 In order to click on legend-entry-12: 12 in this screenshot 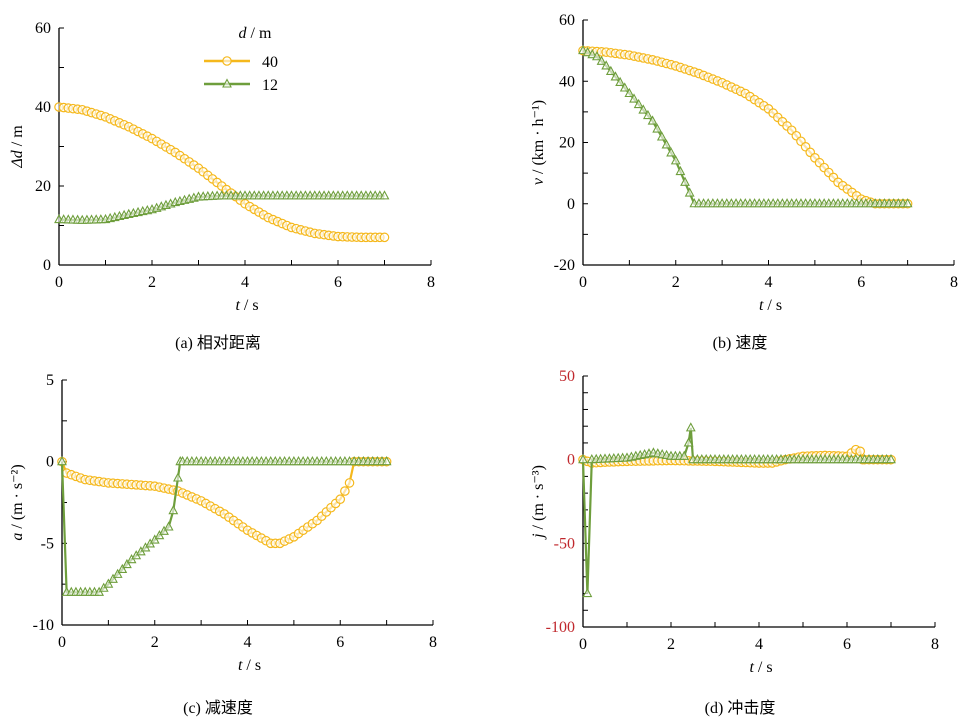, I will do `click(241, 85)`.